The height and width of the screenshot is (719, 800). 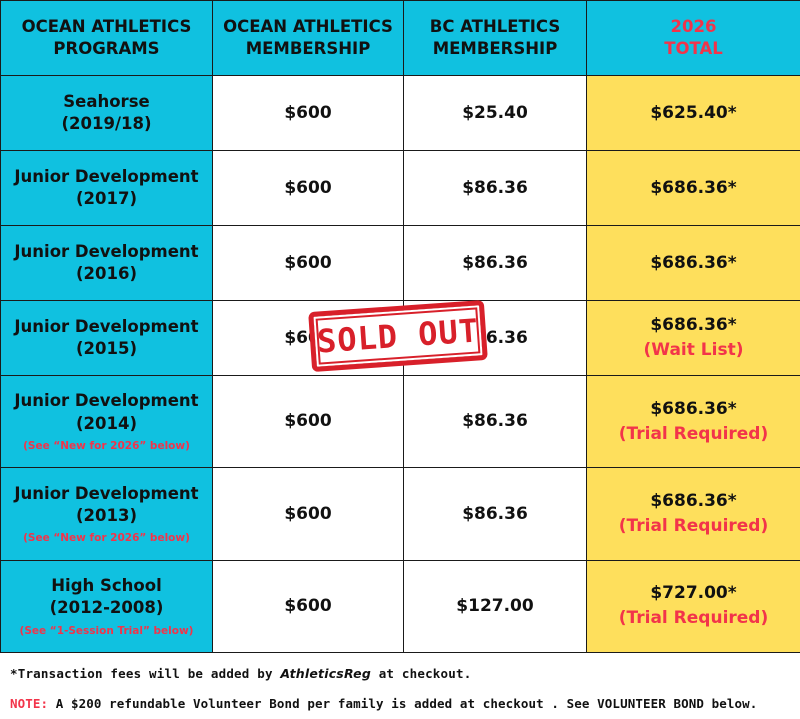 I want to click on total-amount: $625.40*, so click(x=693, y=112).